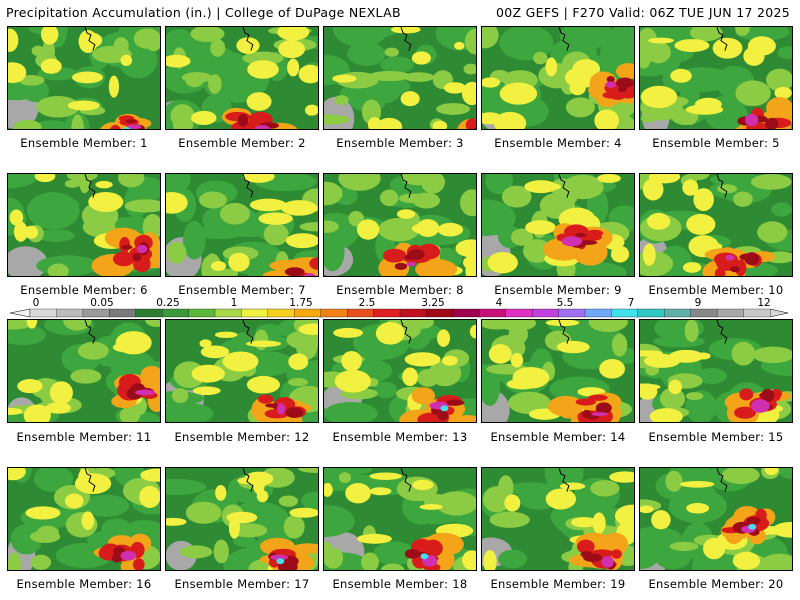  Describe the element at coordinates (400, 290) in the screenshot. I see `member-caption: Ensemble Member: 8` at that location.